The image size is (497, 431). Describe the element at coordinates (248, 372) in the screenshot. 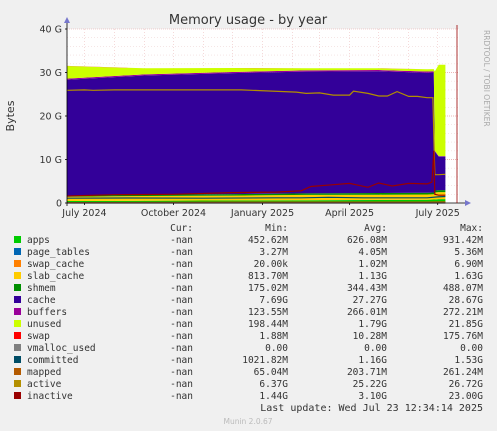

I see `legend-row: mapped -nan 65.04M 203.71M 261.24M` at that location.